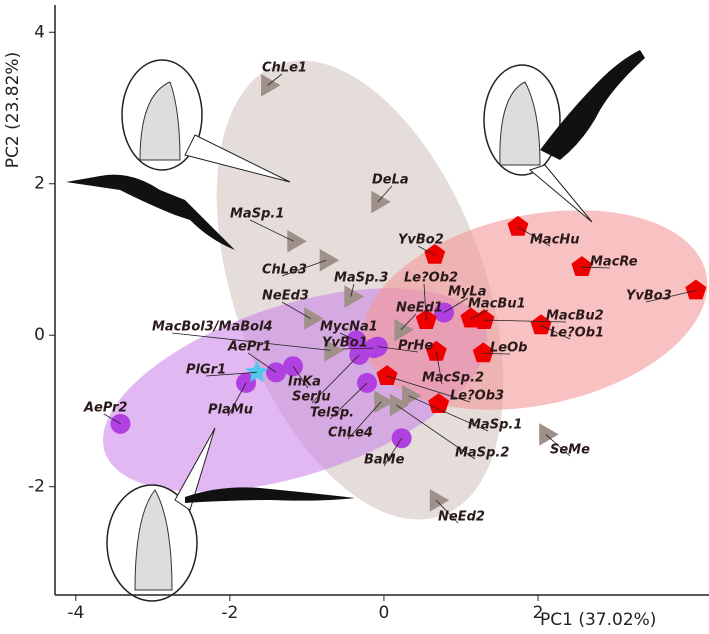 This screenshot has width=709, height=634. I want to click on point-label: MaSp.3, so click(361, 278).